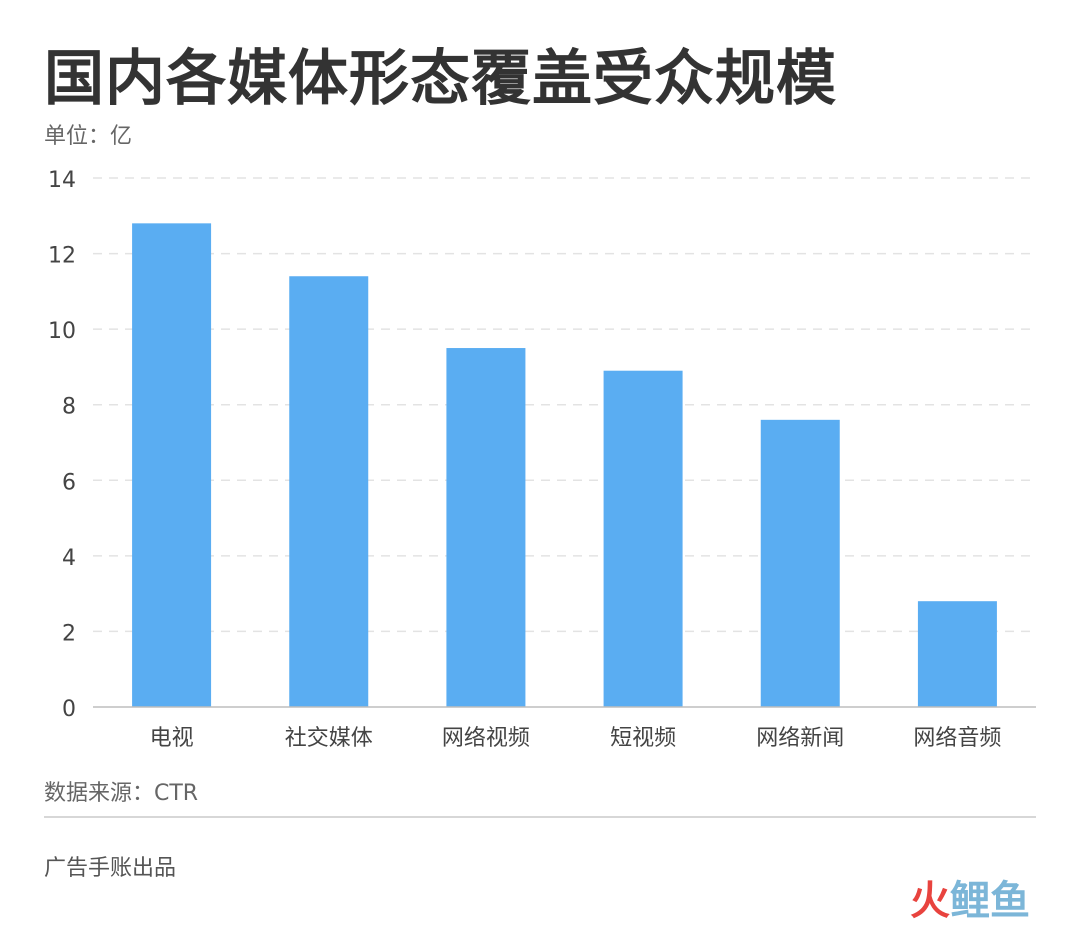 The height and width of the screenshot is (926, 1080). Describe the element at coordinates (121, 793) in the screenshot. I see `data-source: 数据来源：CTR` at that location.